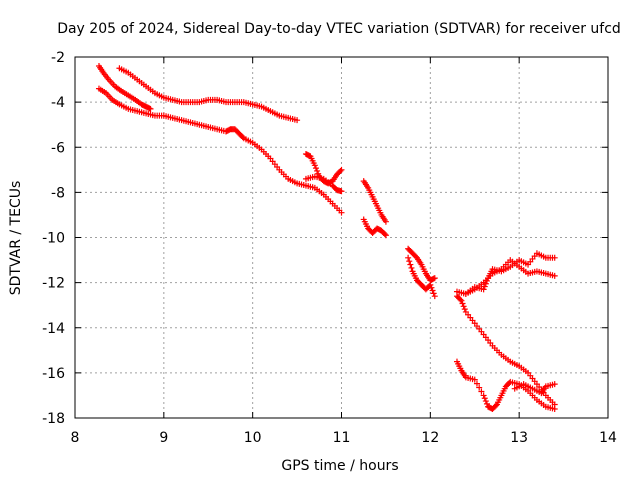 This screenshot has height=480, width=640. Describe the element at coordinates (58, 148) in the screenshot. I see `y-tick-label: -6` at that location.